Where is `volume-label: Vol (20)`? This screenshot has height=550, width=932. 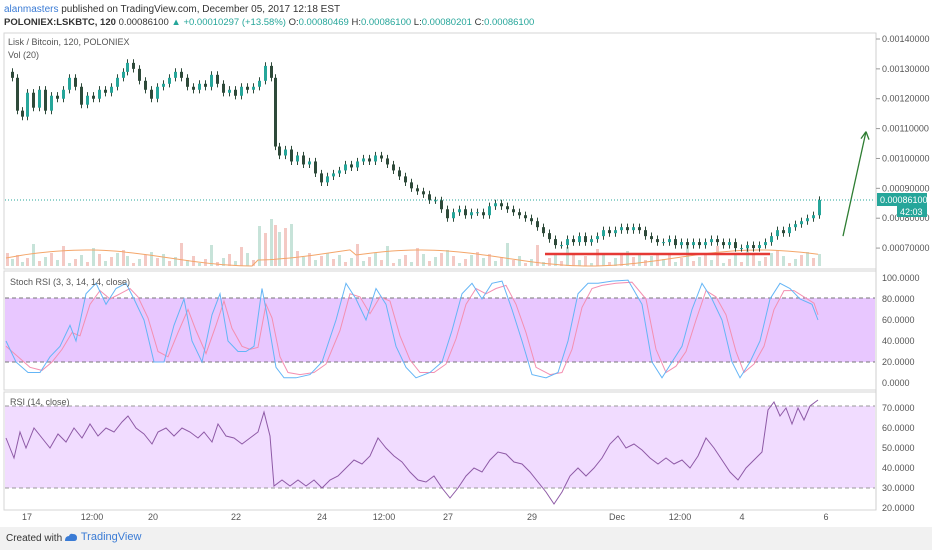
volume-label: Vol (20) is located at coordinates (23, 55).